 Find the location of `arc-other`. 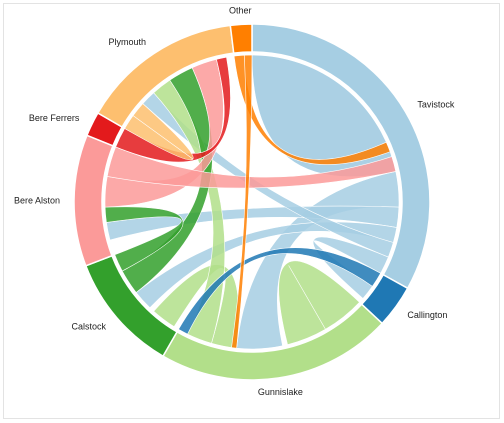

arc-other is located at coordinates (241, 38).